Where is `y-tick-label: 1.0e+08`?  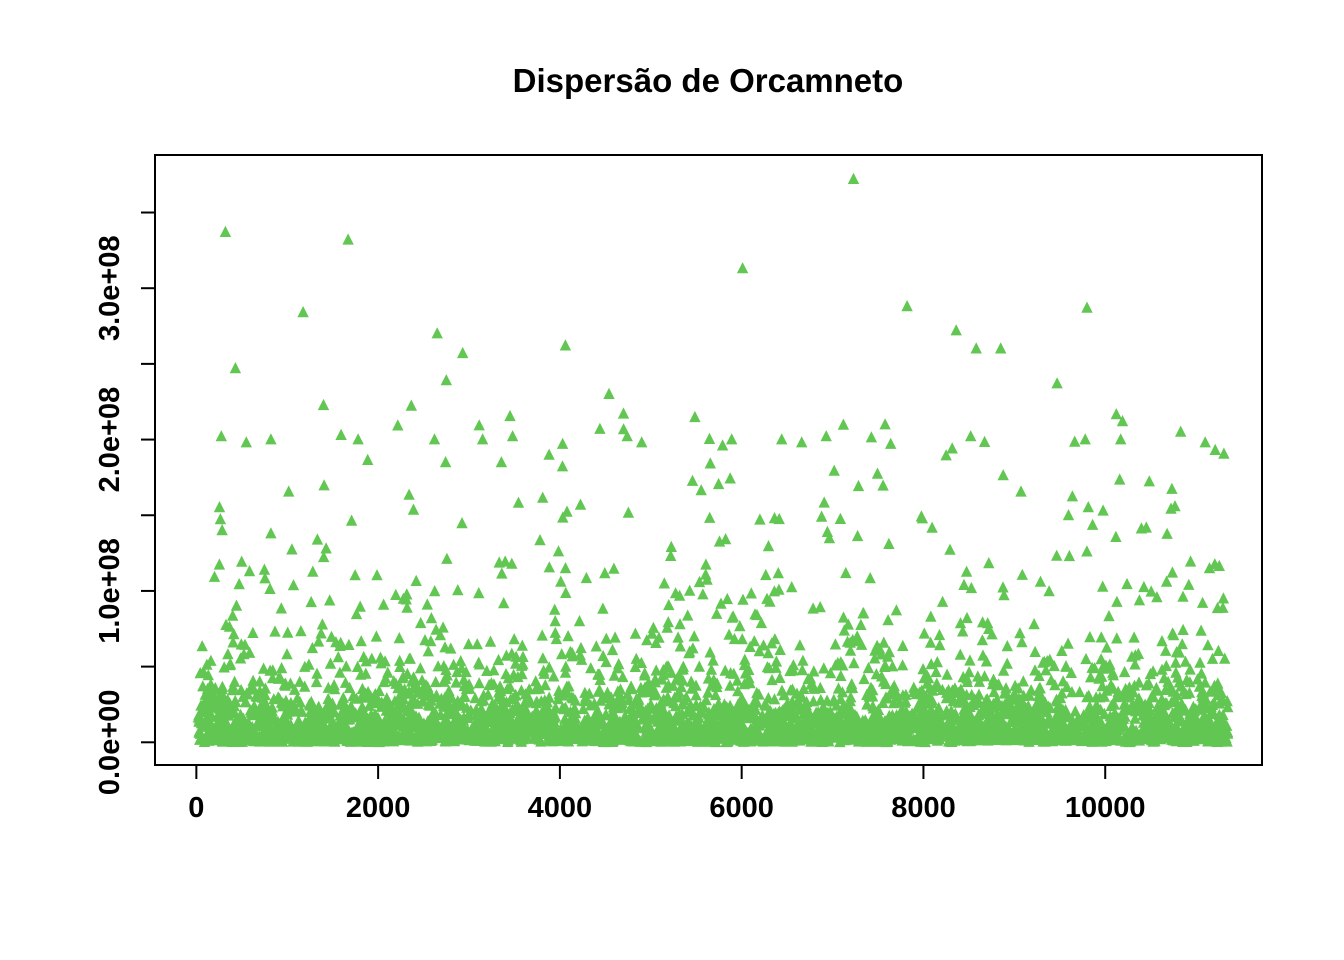 y-tick-label: 1.0e+08 is located at coordinates (110, 591).